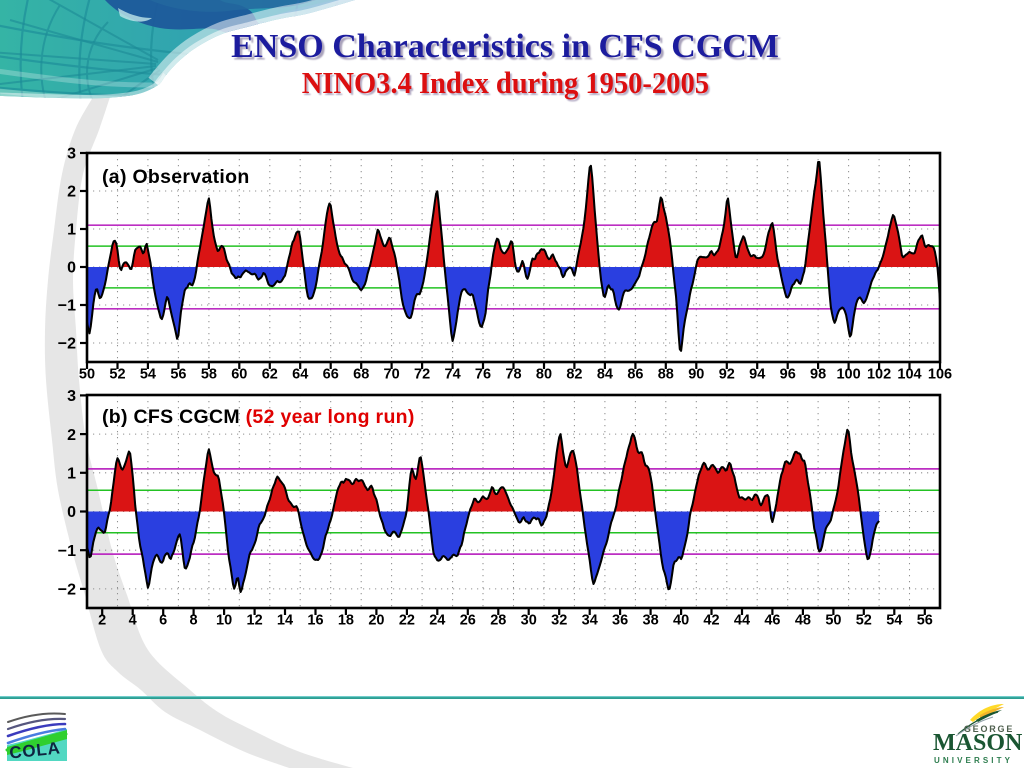  Describe the element at coordinates (176, 177) in the screenshot. I see `svg-text: (a) Observation` at that location.